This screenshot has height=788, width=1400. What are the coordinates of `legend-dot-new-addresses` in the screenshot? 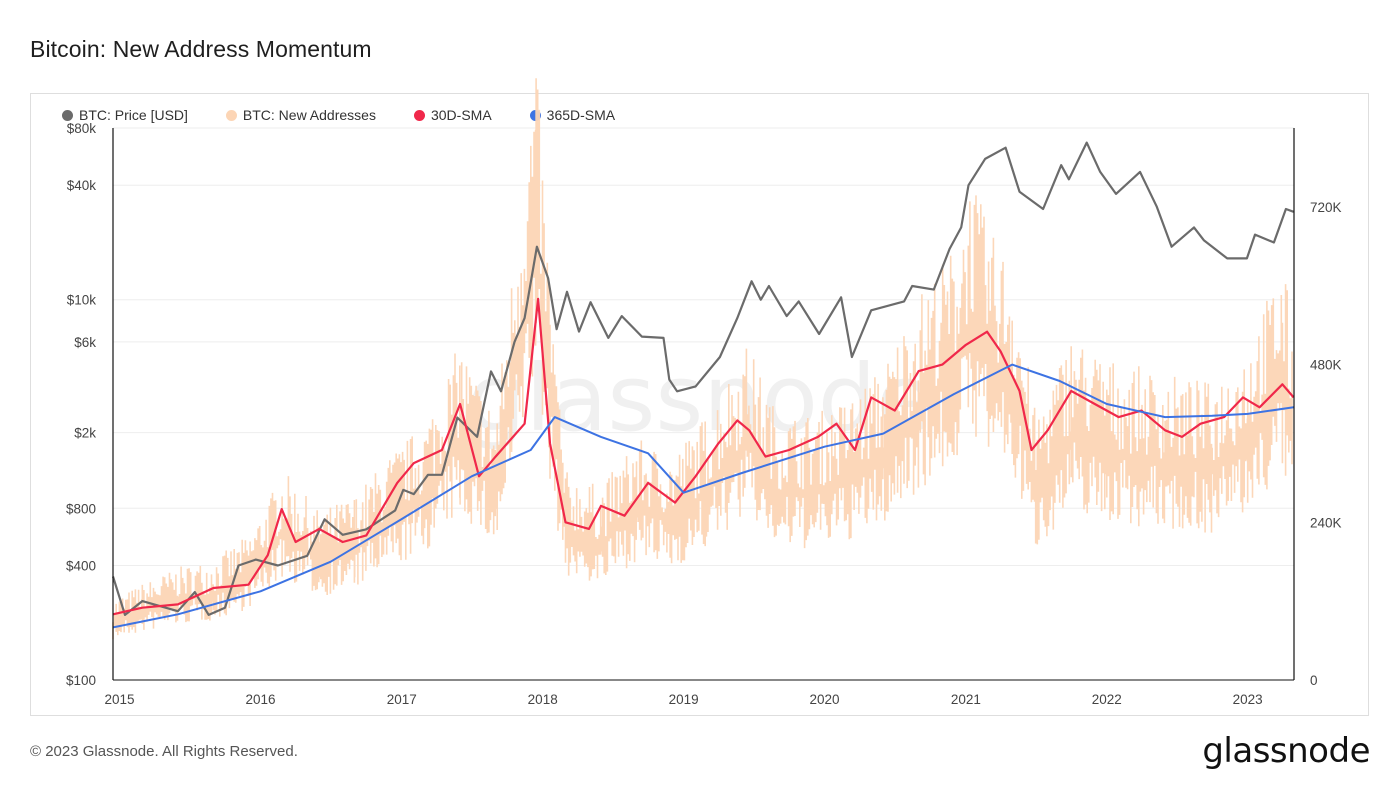 It's located at (231, 115).